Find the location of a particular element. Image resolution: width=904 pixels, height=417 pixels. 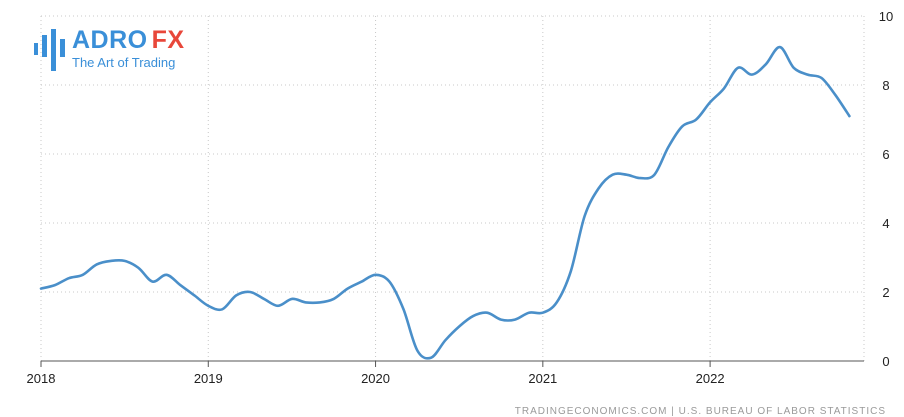

y-tick-label: 0 is located at coordinates (885, 361).